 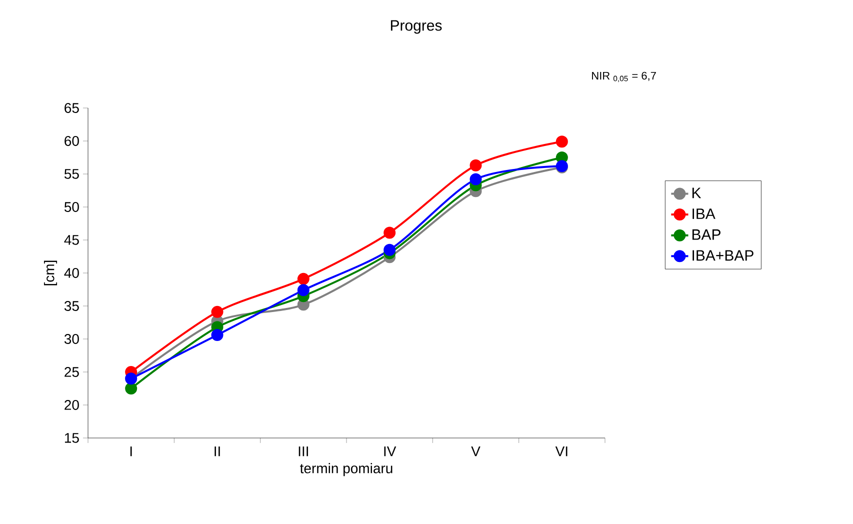 I want to click on y-tick-label: 15, so click(x=71, y=438).